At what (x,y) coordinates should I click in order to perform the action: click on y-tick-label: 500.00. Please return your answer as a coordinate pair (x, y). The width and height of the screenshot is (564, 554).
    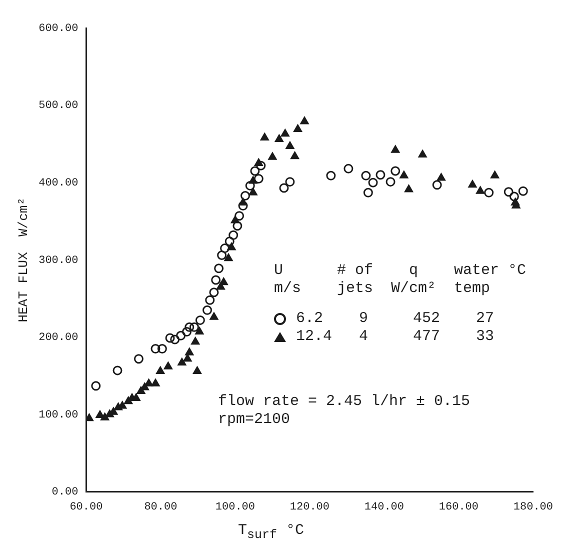
    Looking at the image, I should click on (58, 106).